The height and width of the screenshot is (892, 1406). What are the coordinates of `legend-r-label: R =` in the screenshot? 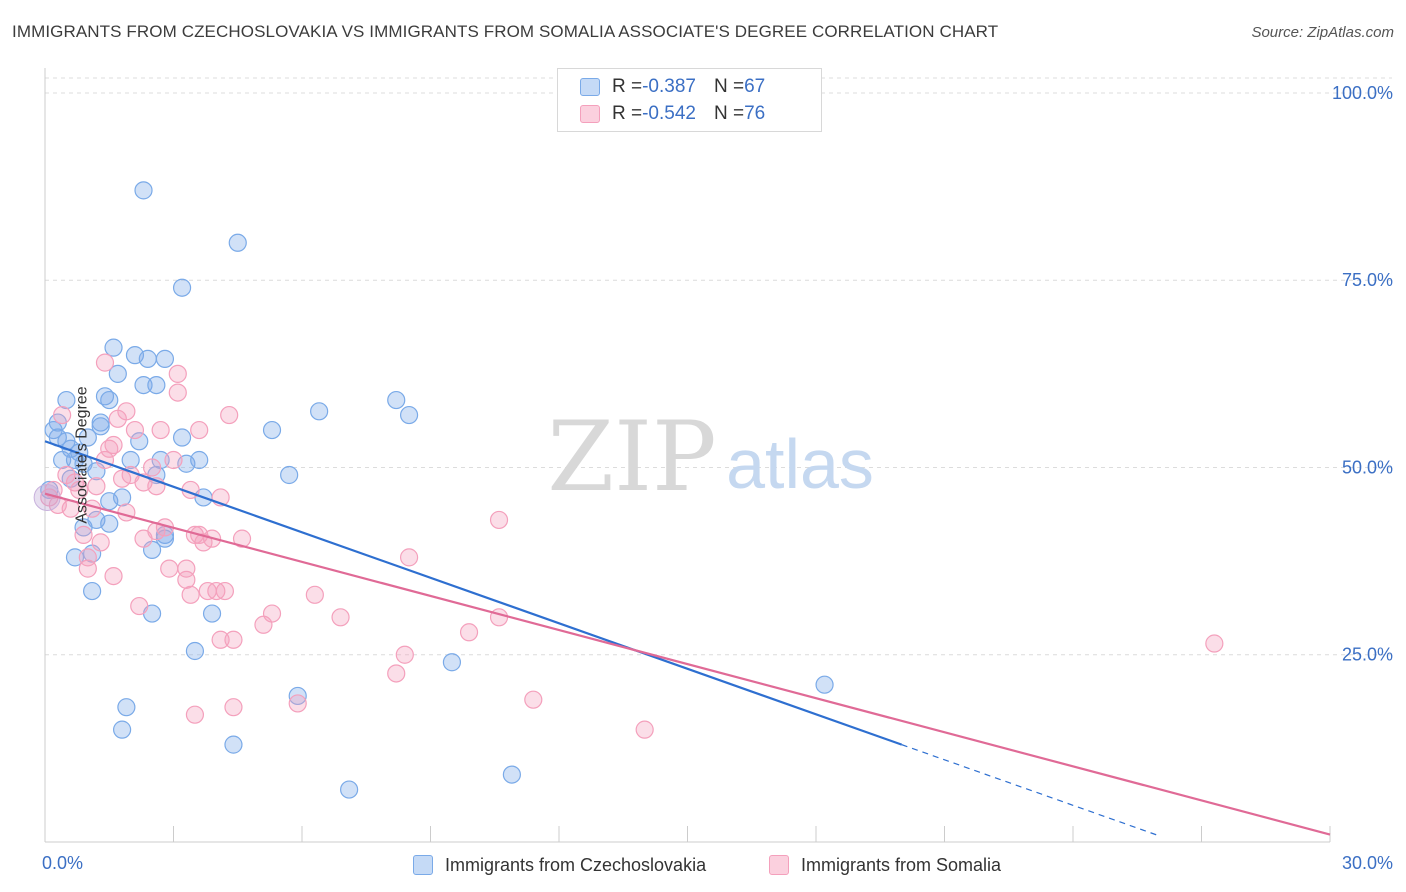 It's located at (627, 86).